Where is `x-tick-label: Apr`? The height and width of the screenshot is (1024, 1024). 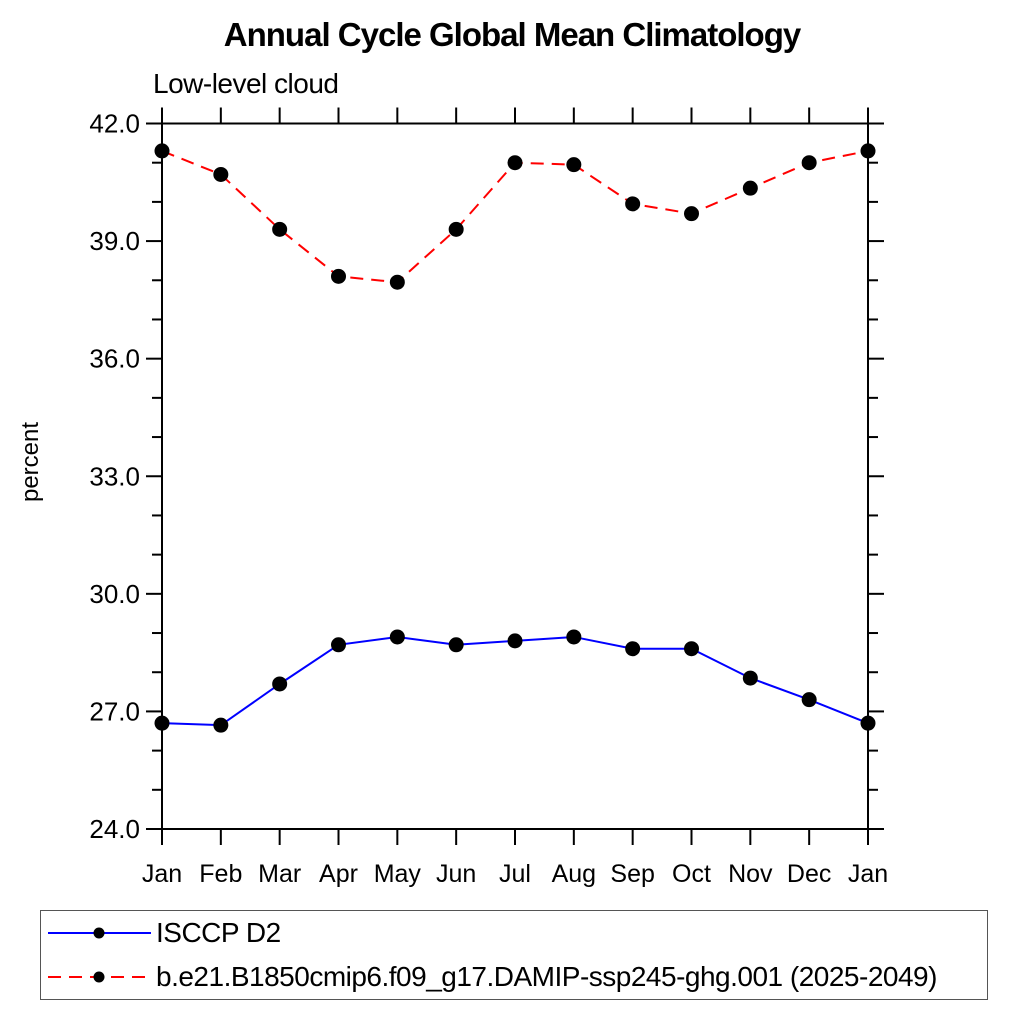 x-tick-label: Apr is located at coordinates (338, 874).